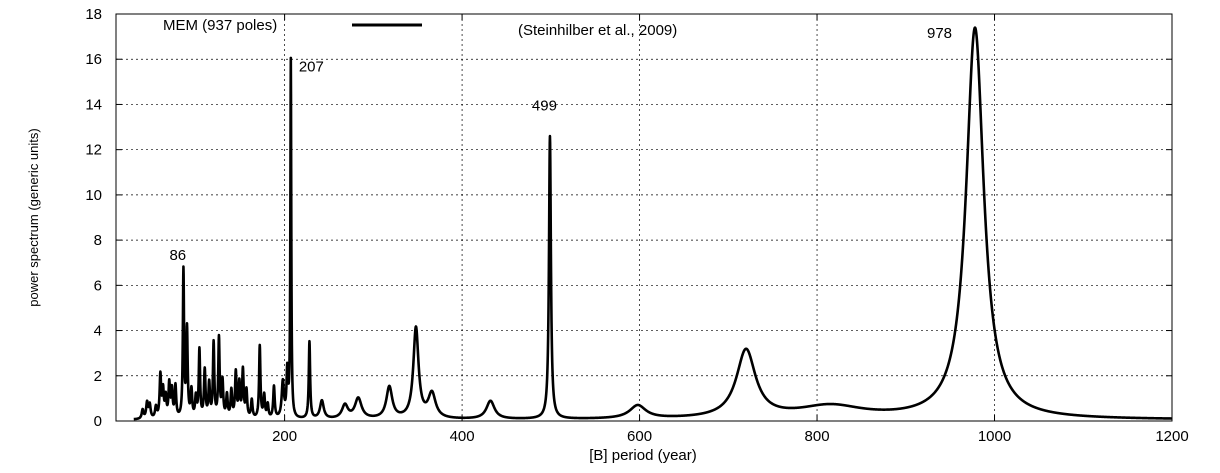  Describe the element at coordinates (817, 436) in the screenshot. I see `x-tick-label: 800` at that location.